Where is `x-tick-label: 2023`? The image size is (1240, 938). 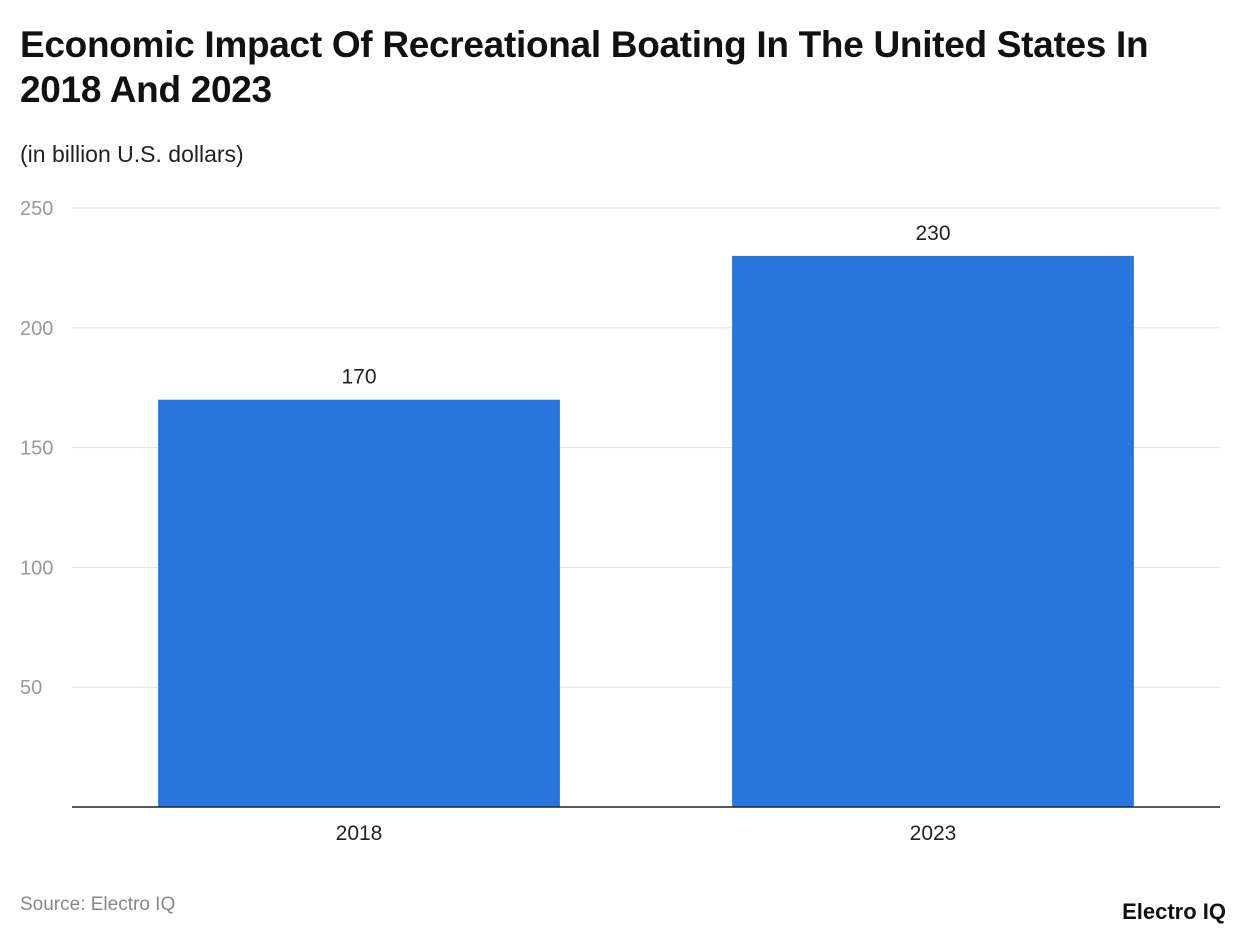 x-tick-label: 2023 is located at coordinates (933, 833).